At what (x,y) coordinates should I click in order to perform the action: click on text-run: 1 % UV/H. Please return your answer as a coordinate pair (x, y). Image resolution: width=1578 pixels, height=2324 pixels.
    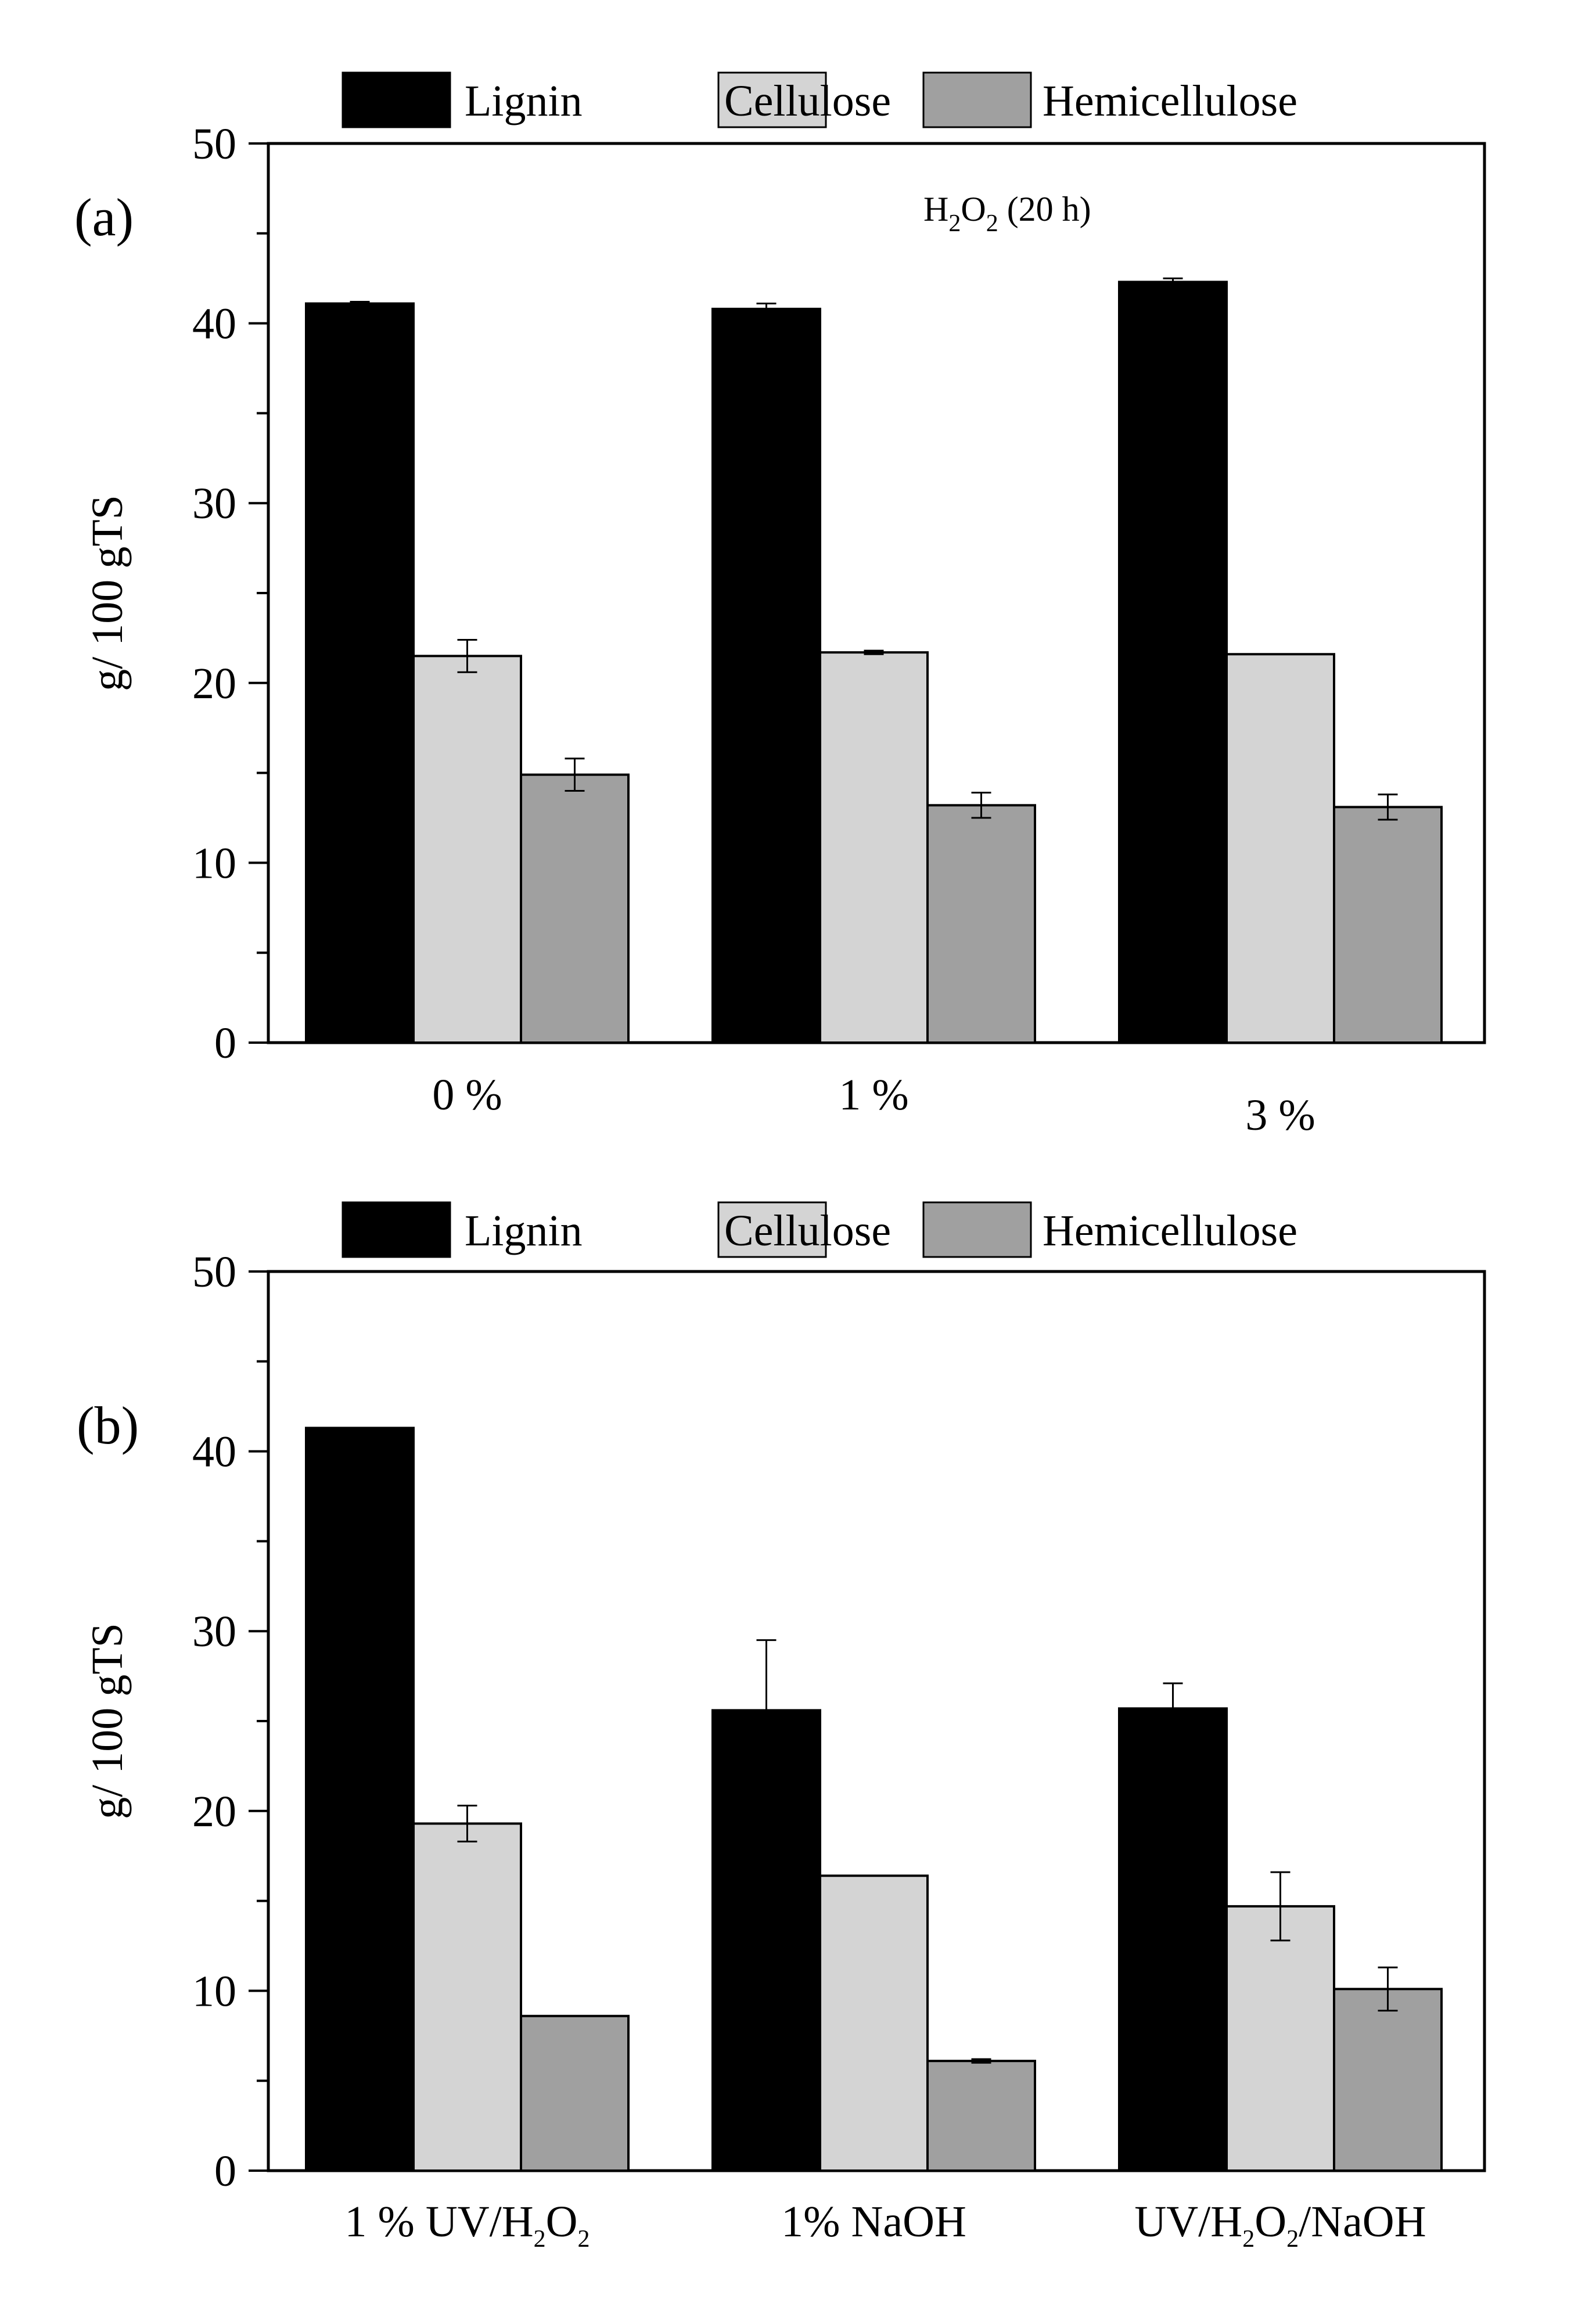
    Looking at the image, I should click on (439, 2221).